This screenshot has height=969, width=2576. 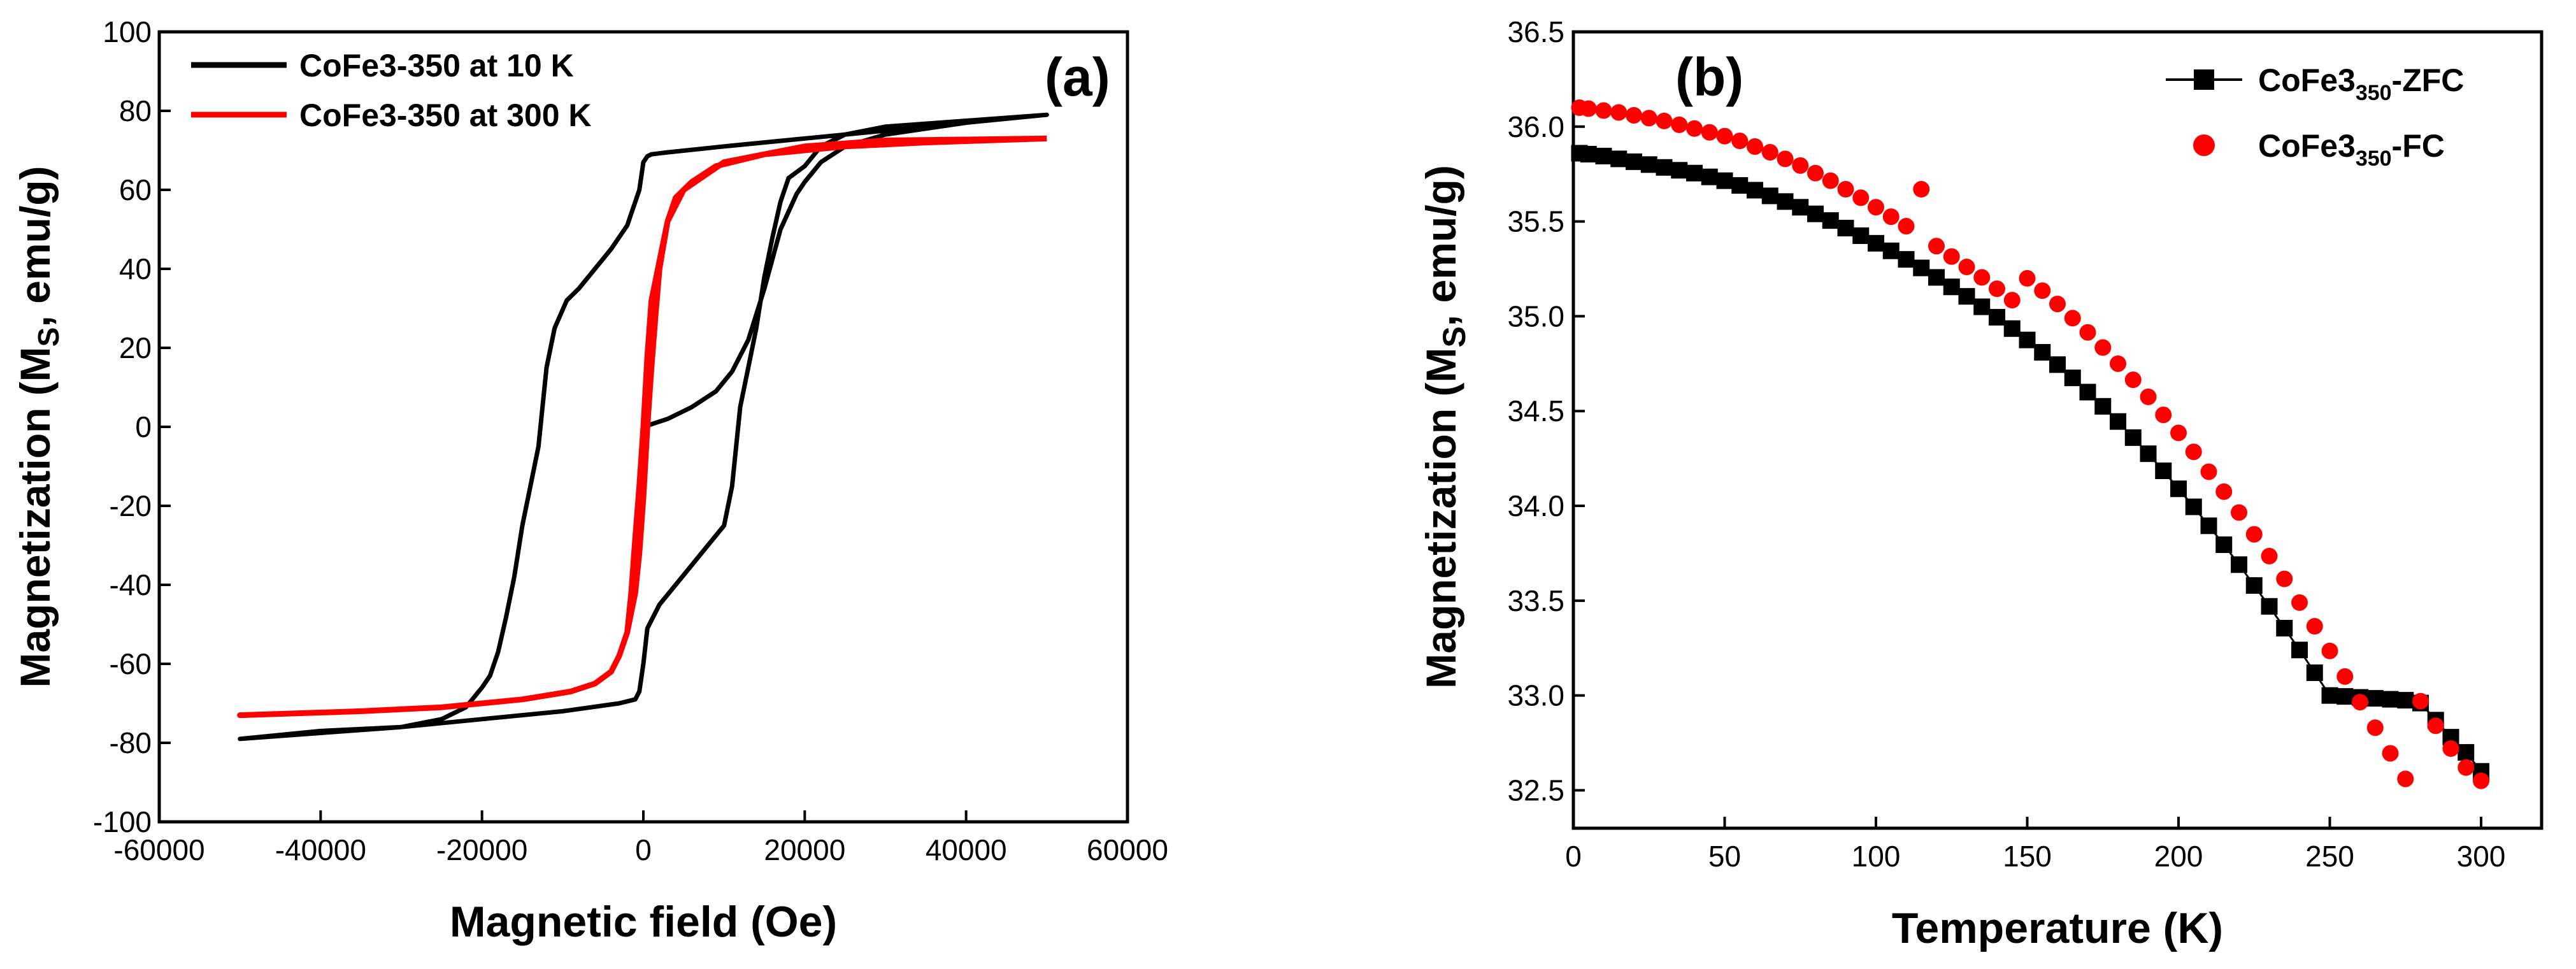 I want to click on panel-b-legend-label-zfc: CoFe3350-ZFC, so click(x=2361, y=83).